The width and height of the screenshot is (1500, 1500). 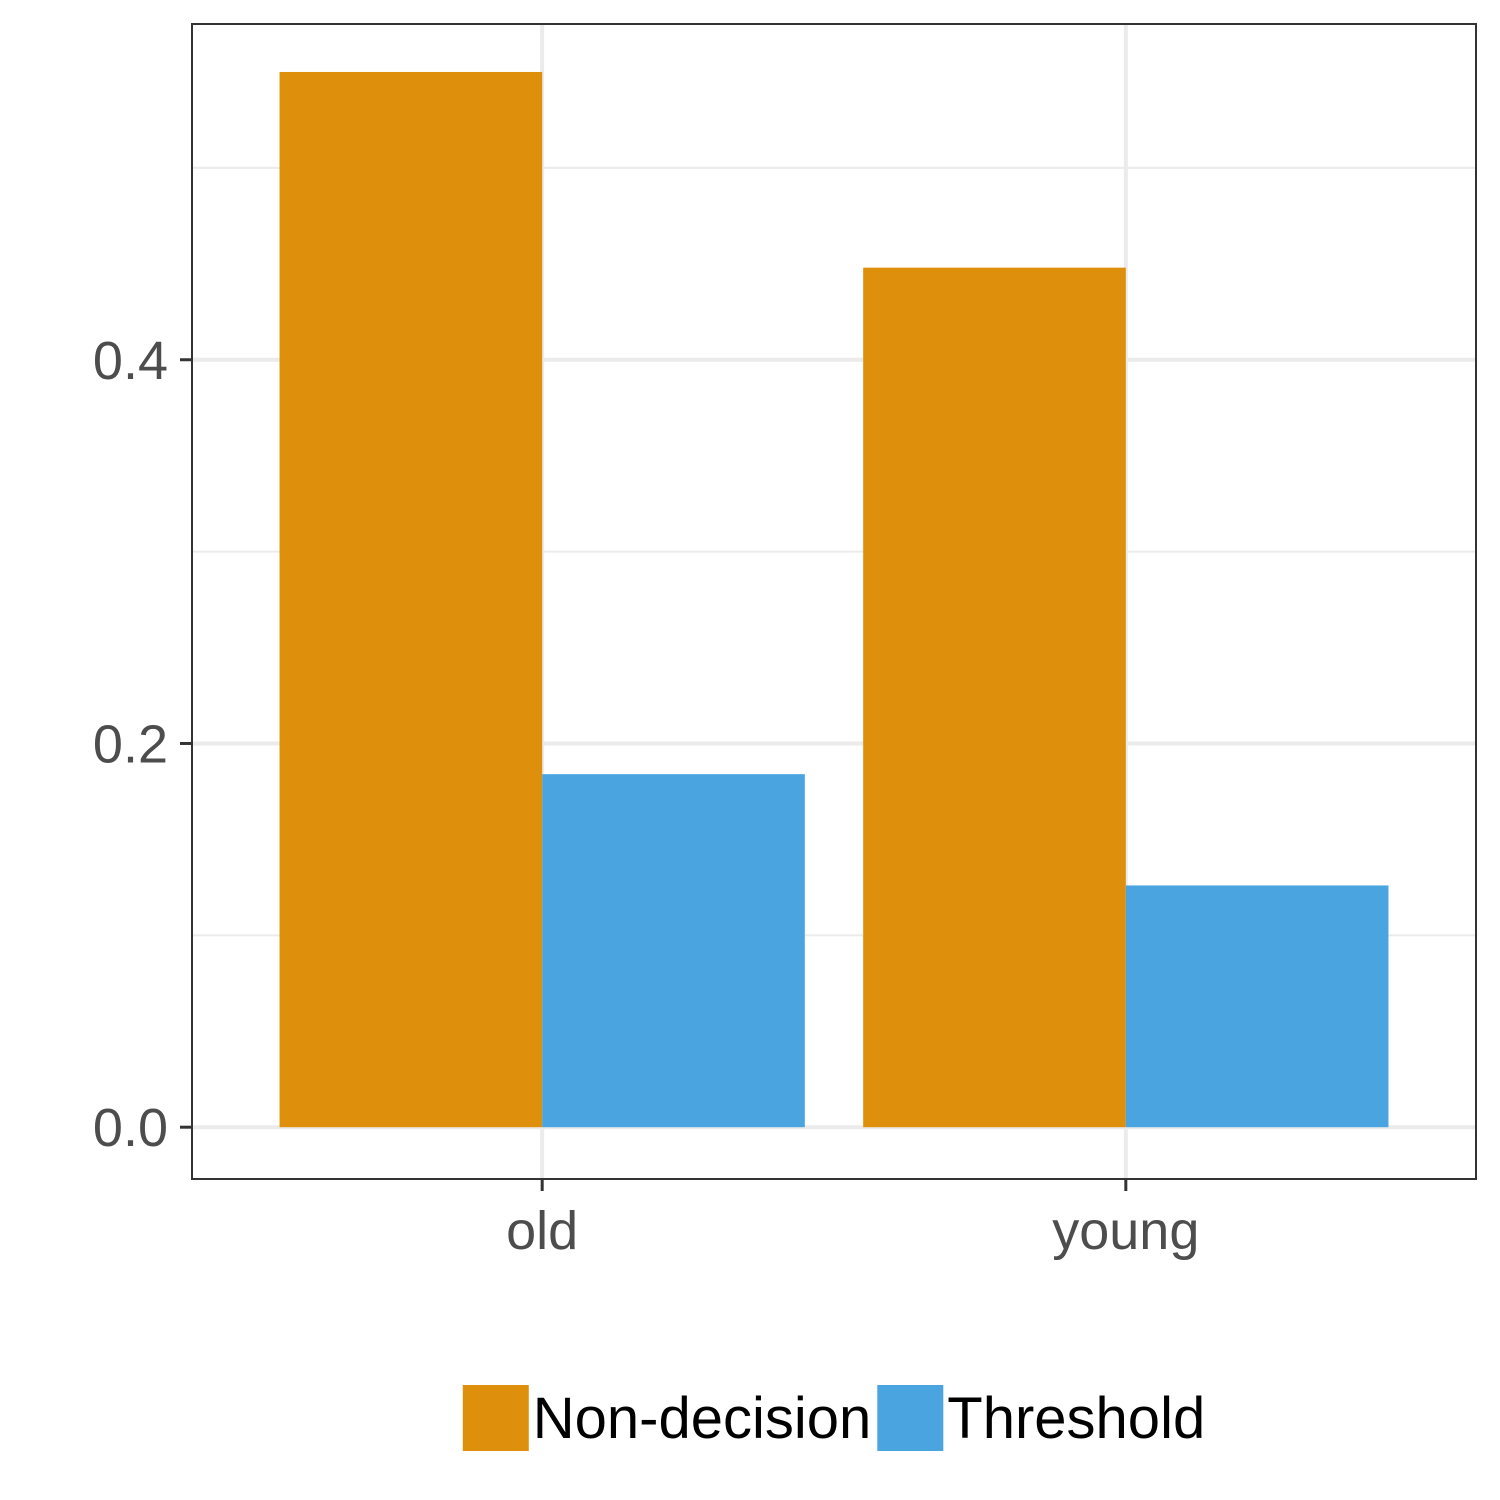 I want to click on bar-non-decision-old, so click(x=411, y=599).